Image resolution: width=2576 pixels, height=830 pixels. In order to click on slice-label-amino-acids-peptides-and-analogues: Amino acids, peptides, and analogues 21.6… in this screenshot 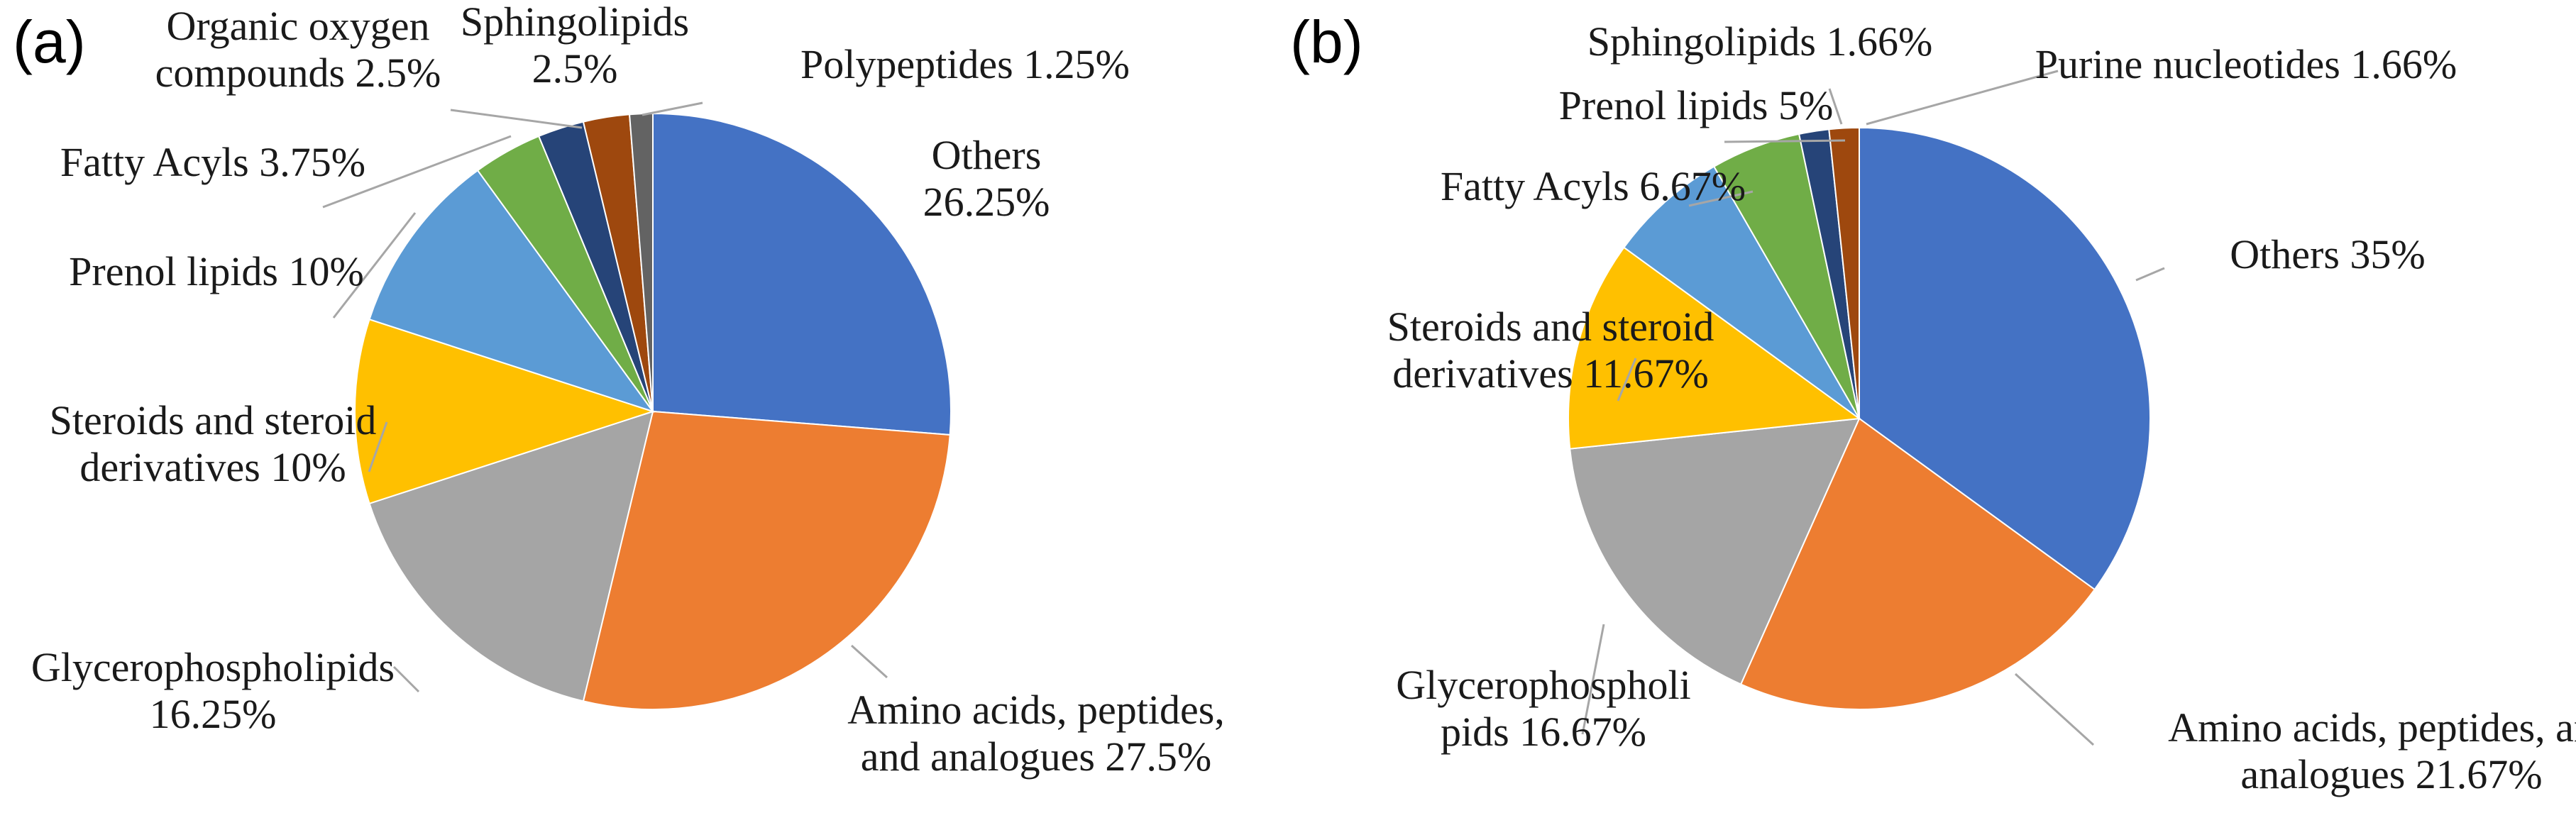, I will do `click(2372, 750)`.